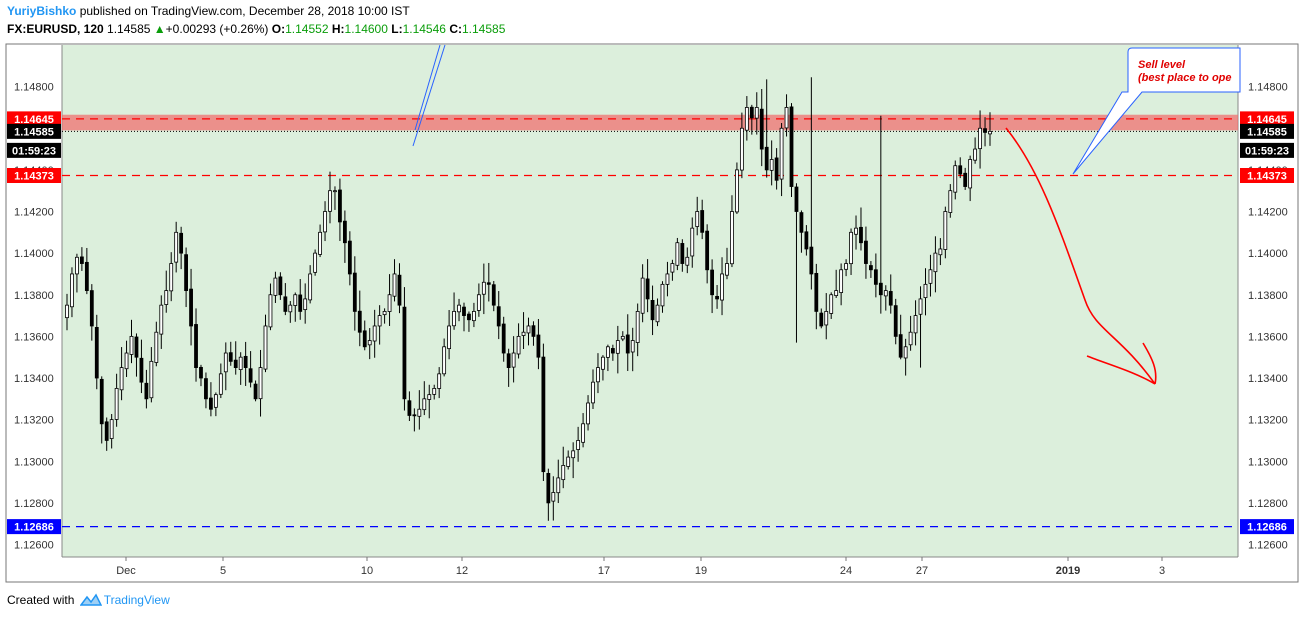 Image resolution: width=1304 pixels, height=618 pixels. Describe the element at coordinates (34, 213) in the screenshot. I see `y-tick-label-left: 1.14200` at that location.